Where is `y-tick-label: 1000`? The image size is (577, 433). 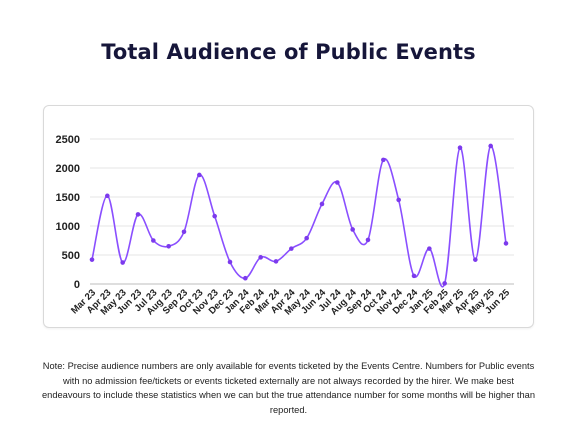 y-tick-label: 1000 is located at coordinates (68, 227).